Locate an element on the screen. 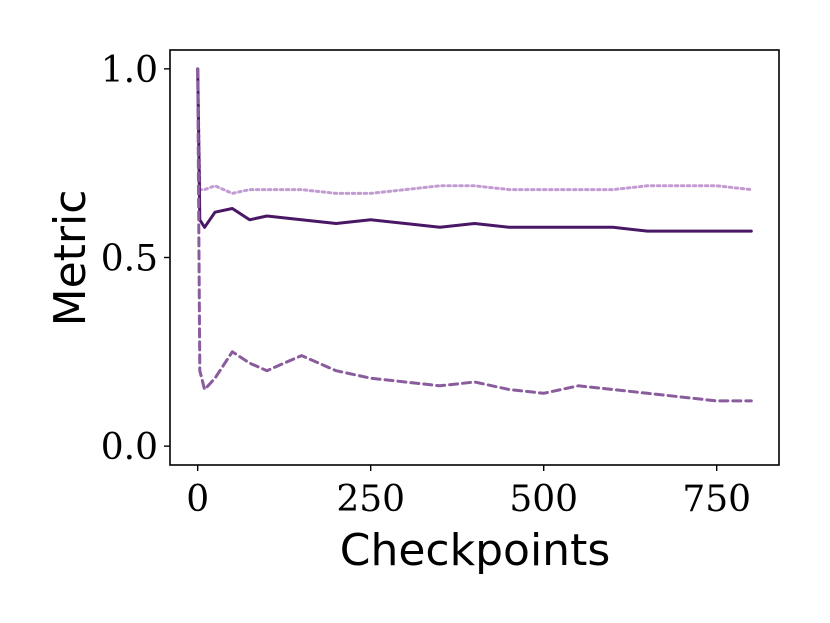  x-tick-label: 250 is located at coordinates (370, 499).